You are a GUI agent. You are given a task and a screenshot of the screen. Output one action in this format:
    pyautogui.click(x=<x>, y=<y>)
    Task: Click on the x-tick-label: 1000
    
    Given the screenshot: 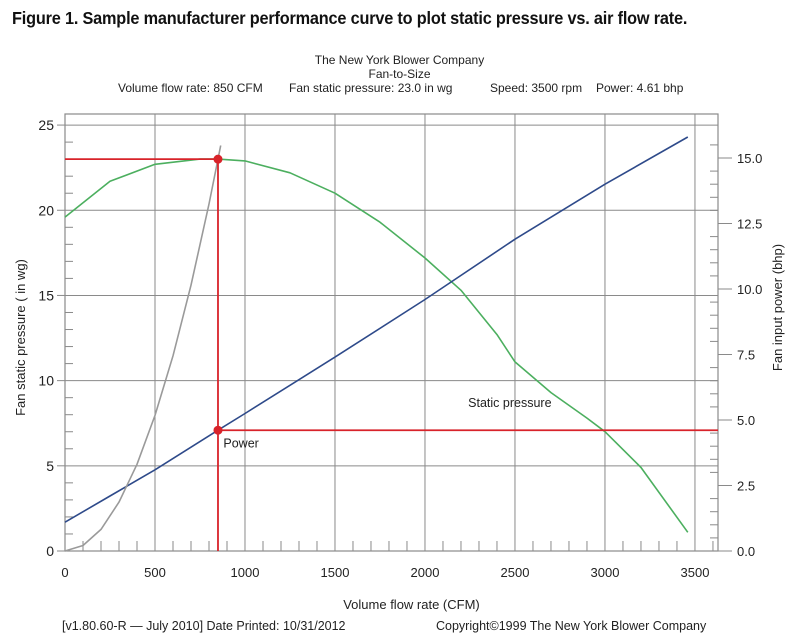 What is the action you would take?
    pyautogui.click(x=245, y=572)
    